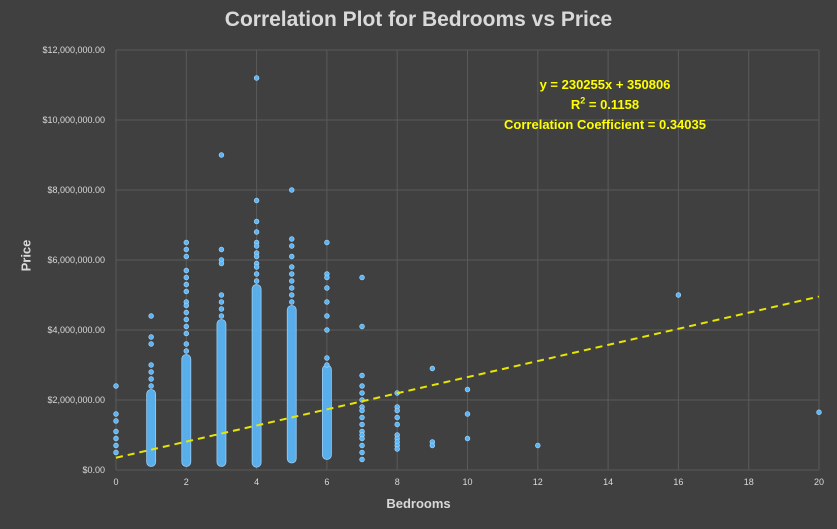  What do you see at coordinates (76, 400) in the screenshot?
I see `y-tick-label: $2,000,000.00` at bounding box center [76, 400].